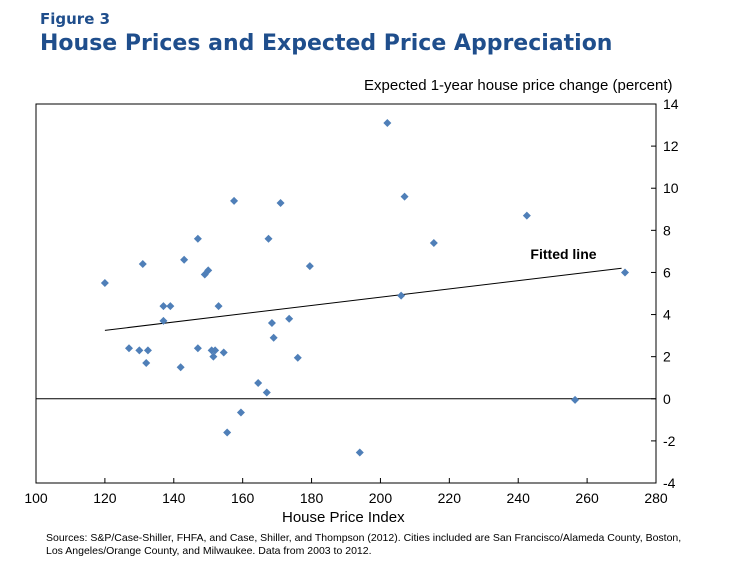  Describe the element at coordinates (671, 146) in the screenshot. I see `y-tick-label: 12` at that location.